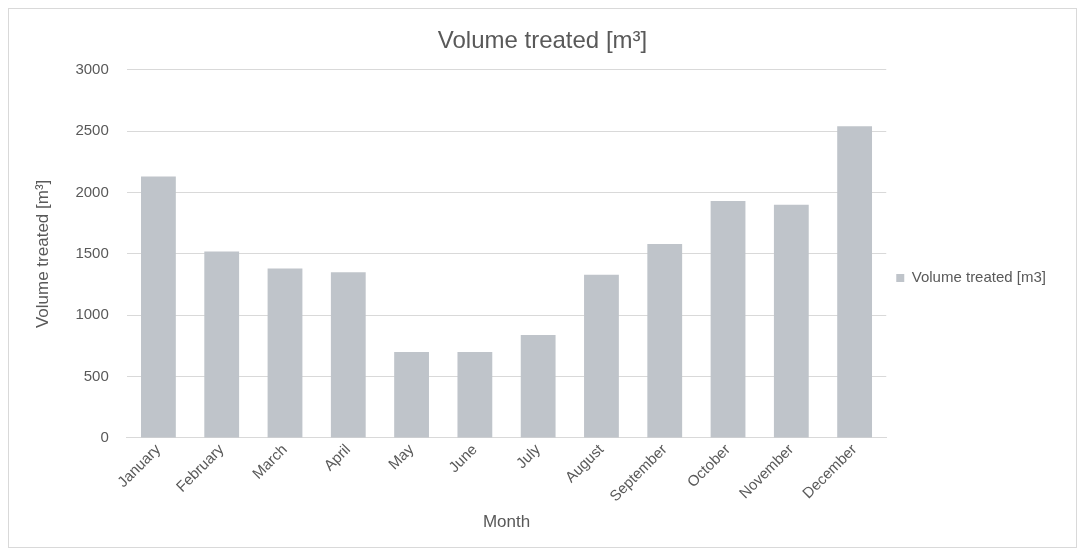 The height and width of the screenshot is (556, 1085). What do you see at coordinates (42, 254) in the screenshot?
I see `y-axis-title: Volume treated [m³]` at bounding box center [42, 254].